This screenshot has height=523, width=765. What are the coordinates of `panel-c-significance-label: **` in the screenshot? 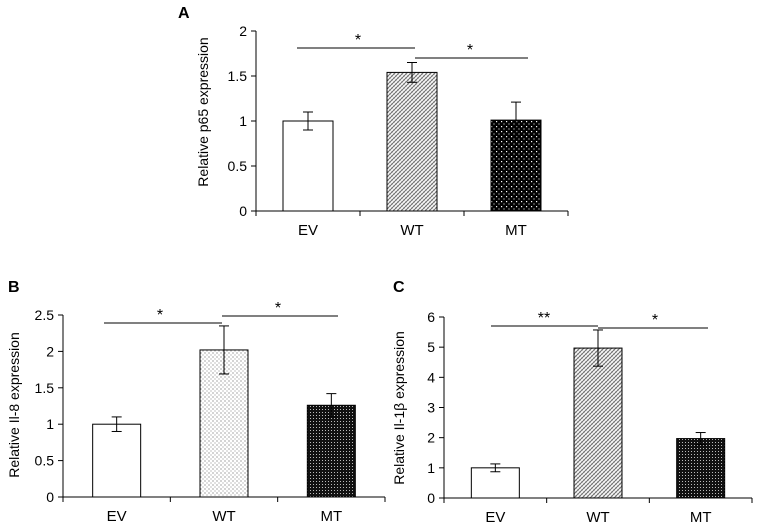 It's located at (544, 318).